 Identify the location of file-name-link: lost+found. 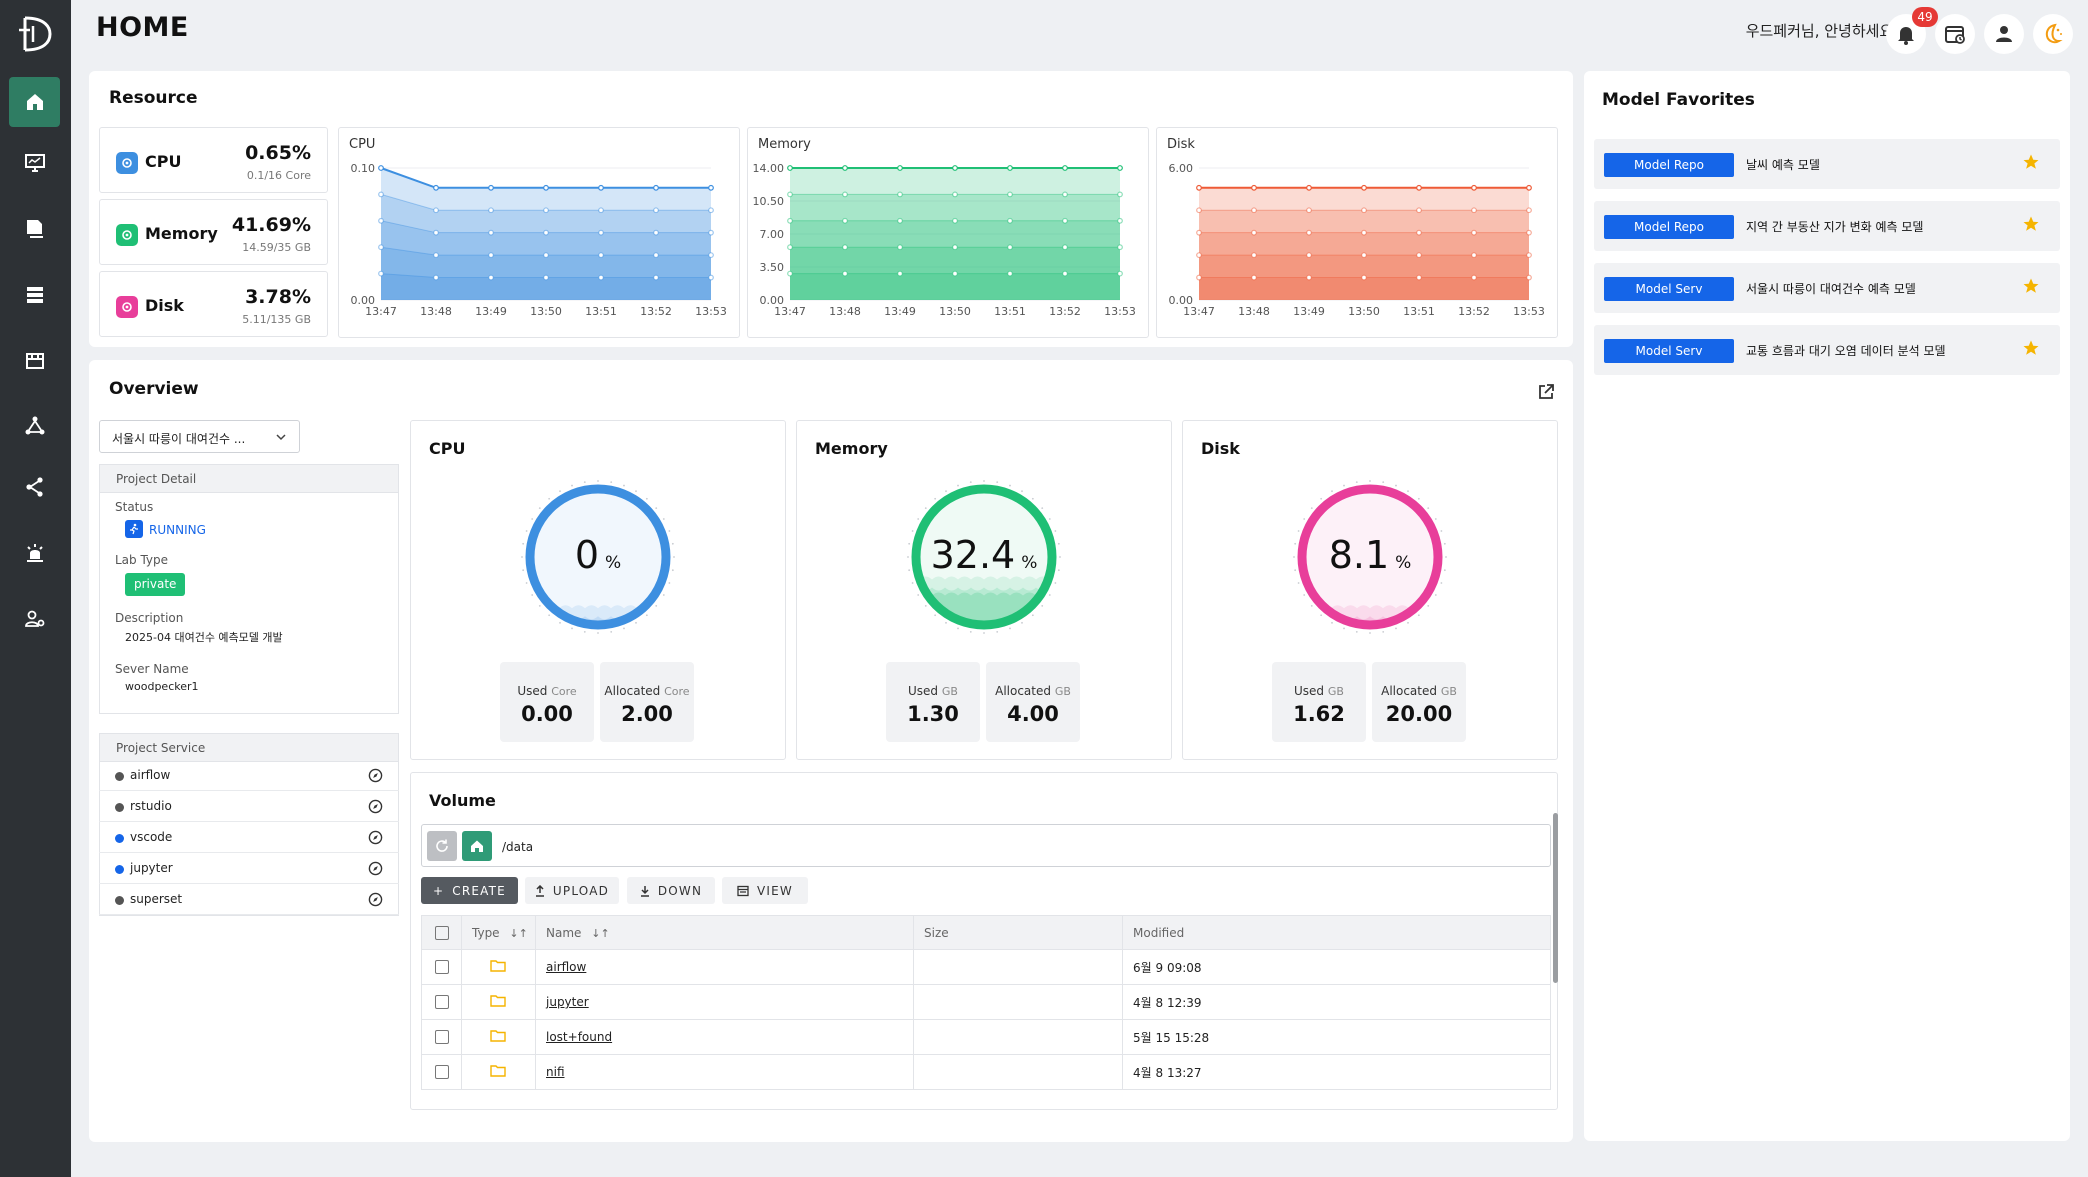
(579, 1037).